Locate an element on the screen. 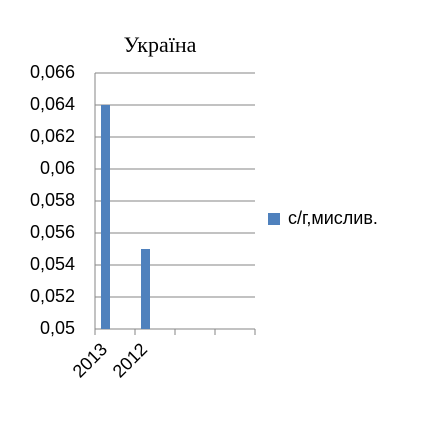 The image size is (421, 426). chart-title: Україна is located at coordinates (160, 44).